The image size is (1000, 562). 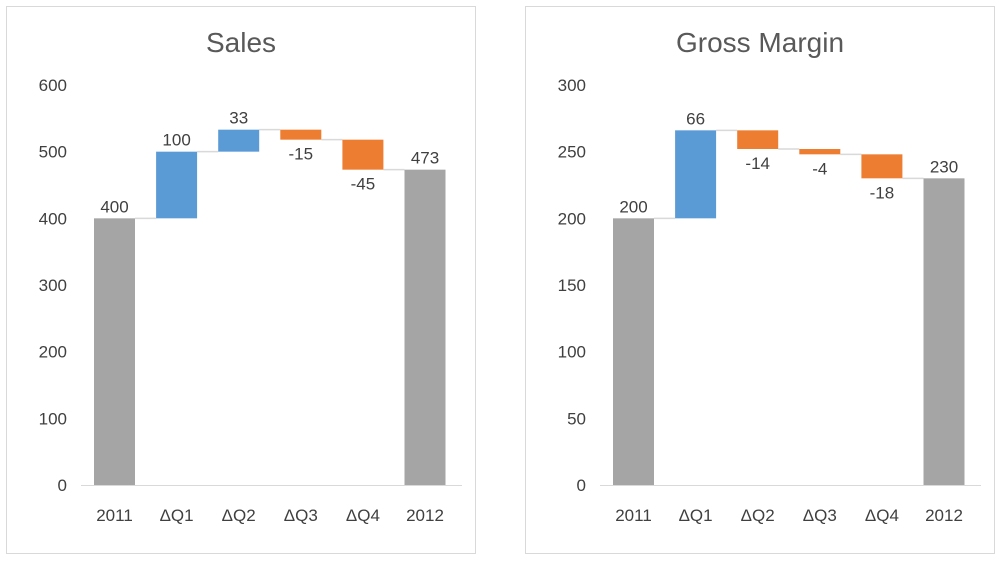 What do you see at coordinates (363, 184) in the screenshot?
I see `data-label: -45` at bounding box center [363, 184].